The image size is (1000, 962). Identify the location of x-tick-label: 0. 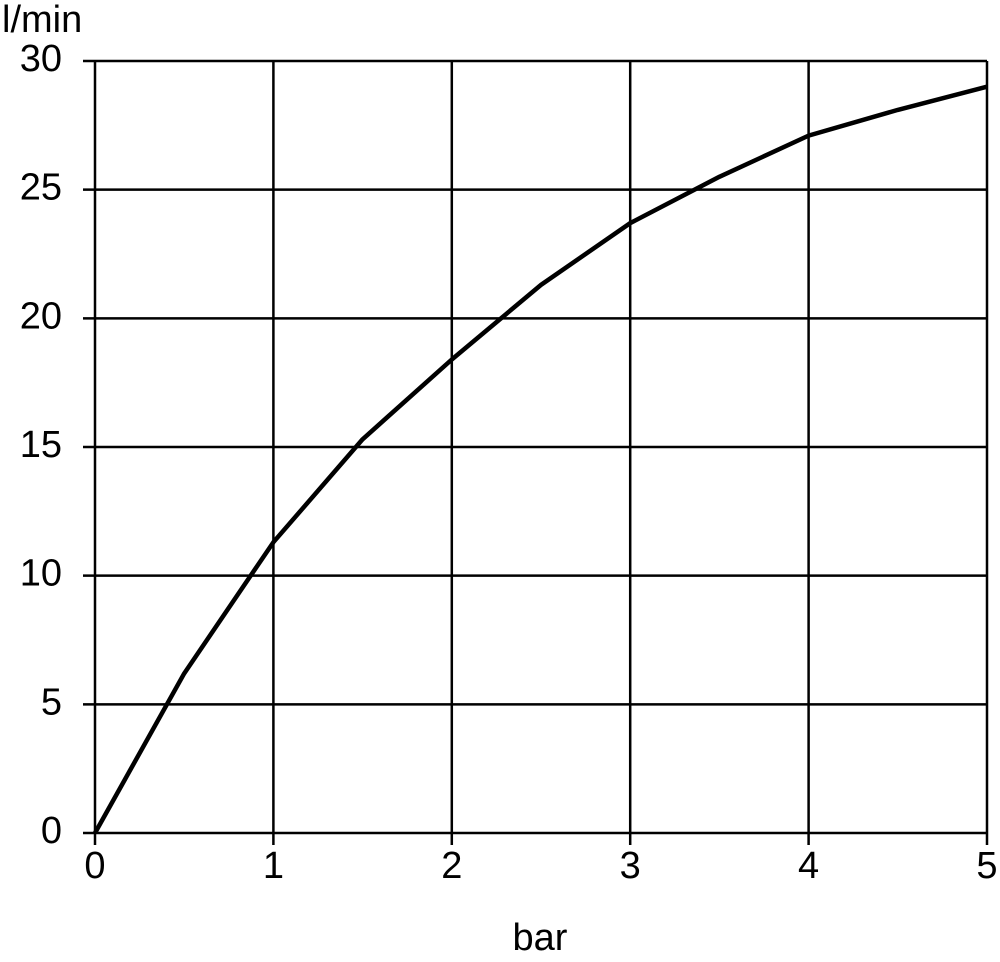
(94, 866).